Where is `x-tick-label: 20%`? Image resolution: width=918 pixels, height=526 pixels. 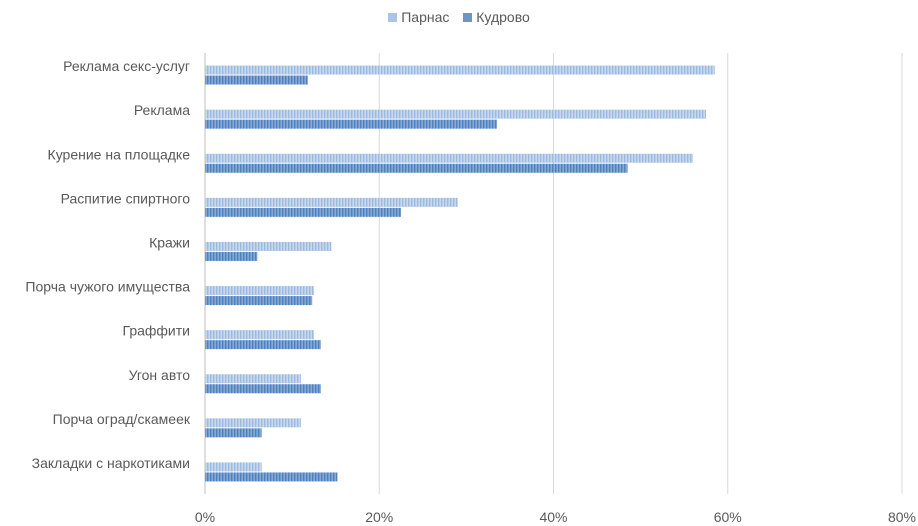
x-tick-label: 20% is located at coordinates (379, 517).